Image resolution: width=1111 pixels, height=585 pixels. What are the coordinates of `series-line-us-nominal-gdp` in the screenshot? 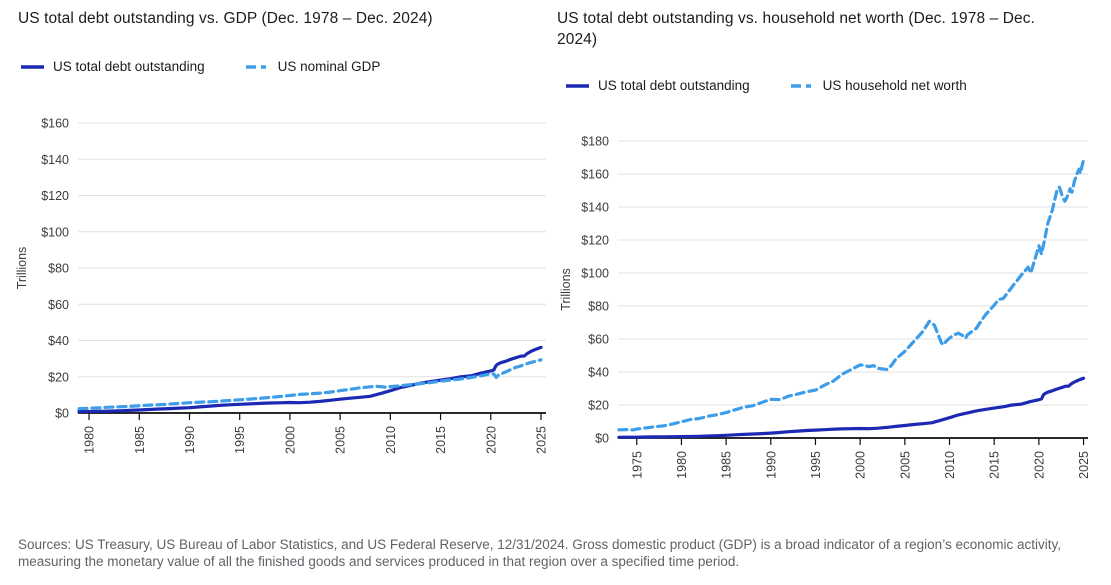 It's located at (310, 384).